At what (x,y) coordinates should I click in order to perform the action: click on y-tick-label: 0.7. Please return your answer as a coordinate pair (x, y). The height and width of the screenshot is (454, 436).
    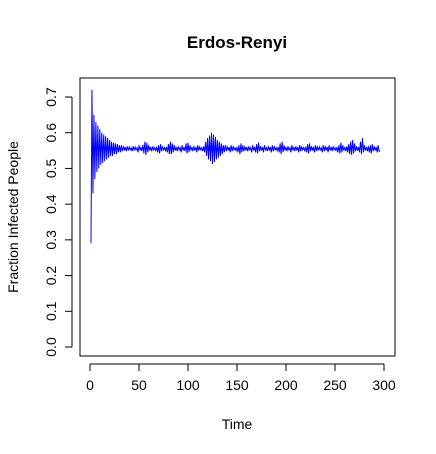
    Looking at the image, I should click on (51, 97).